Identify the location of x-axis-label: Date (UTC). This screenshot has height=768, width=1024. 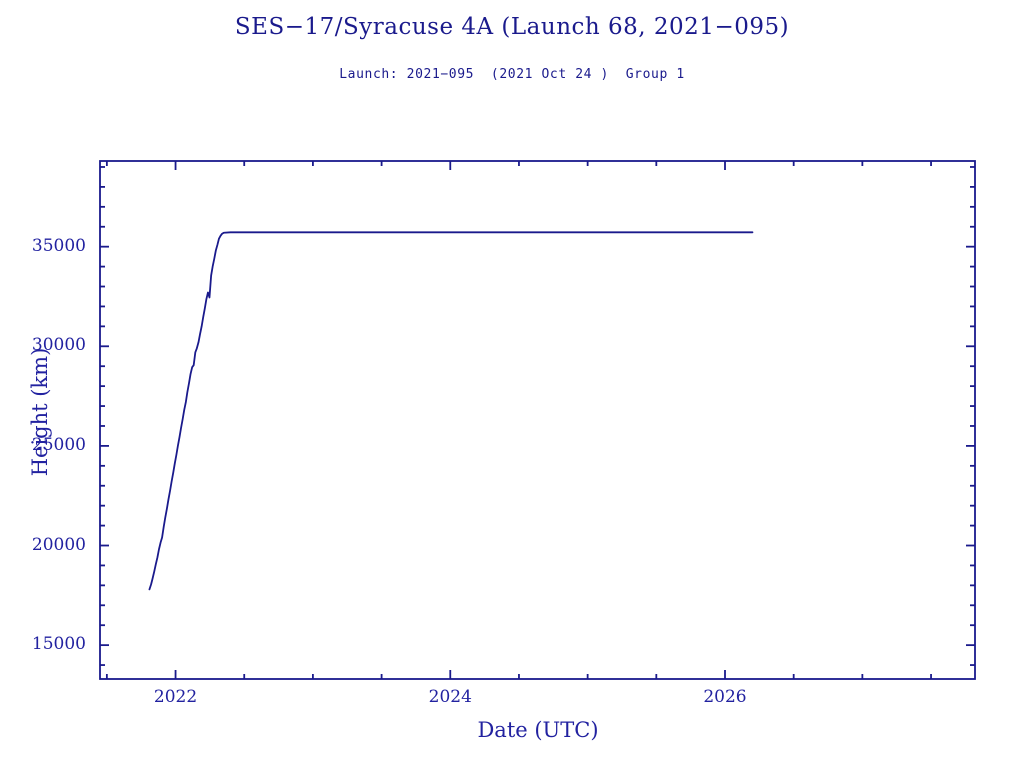
(538, 730).